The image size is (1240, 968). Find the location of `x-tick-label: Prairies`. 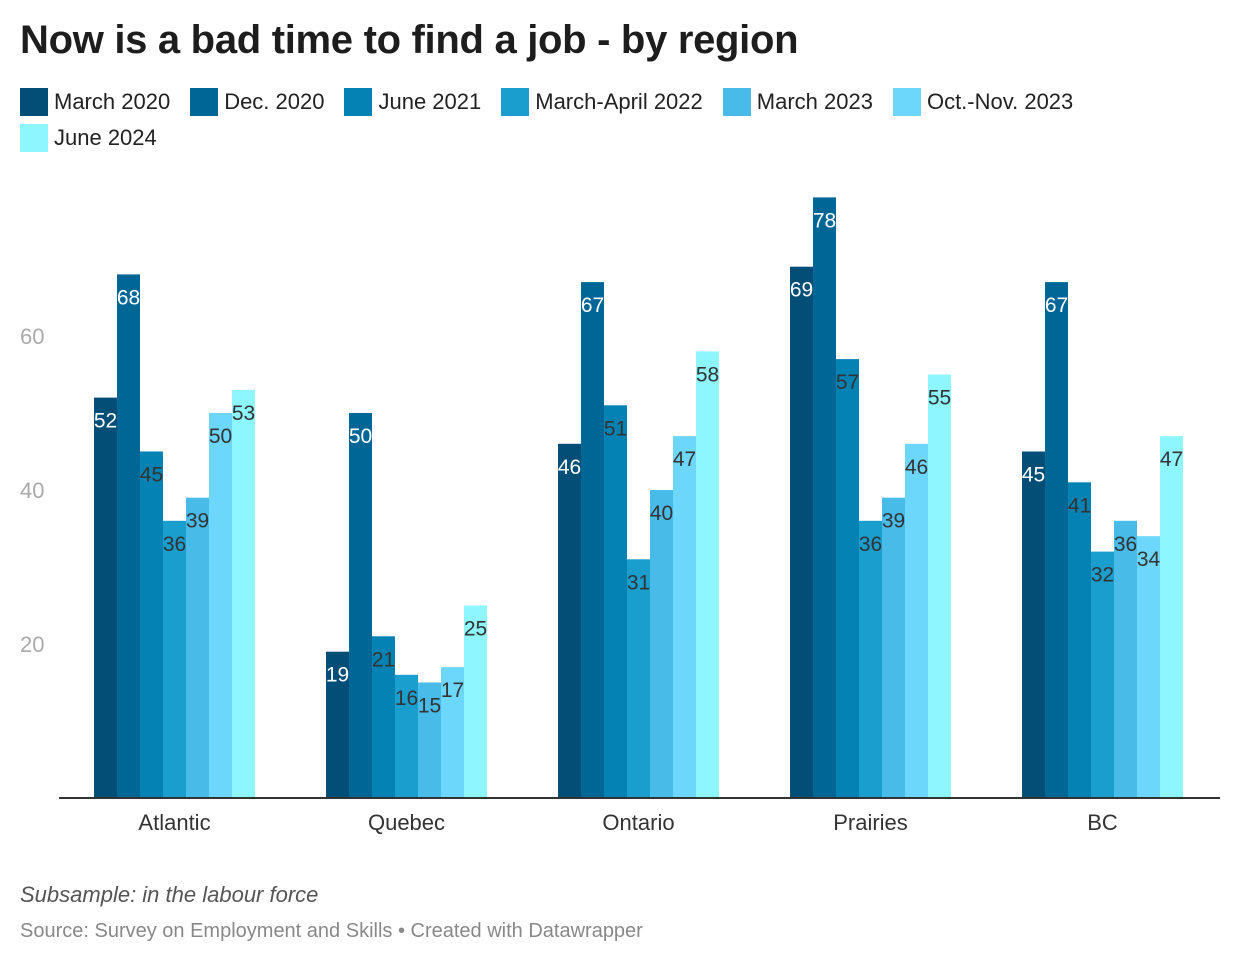

x-tick-label: Prairies is located at coordinates (870, 822).